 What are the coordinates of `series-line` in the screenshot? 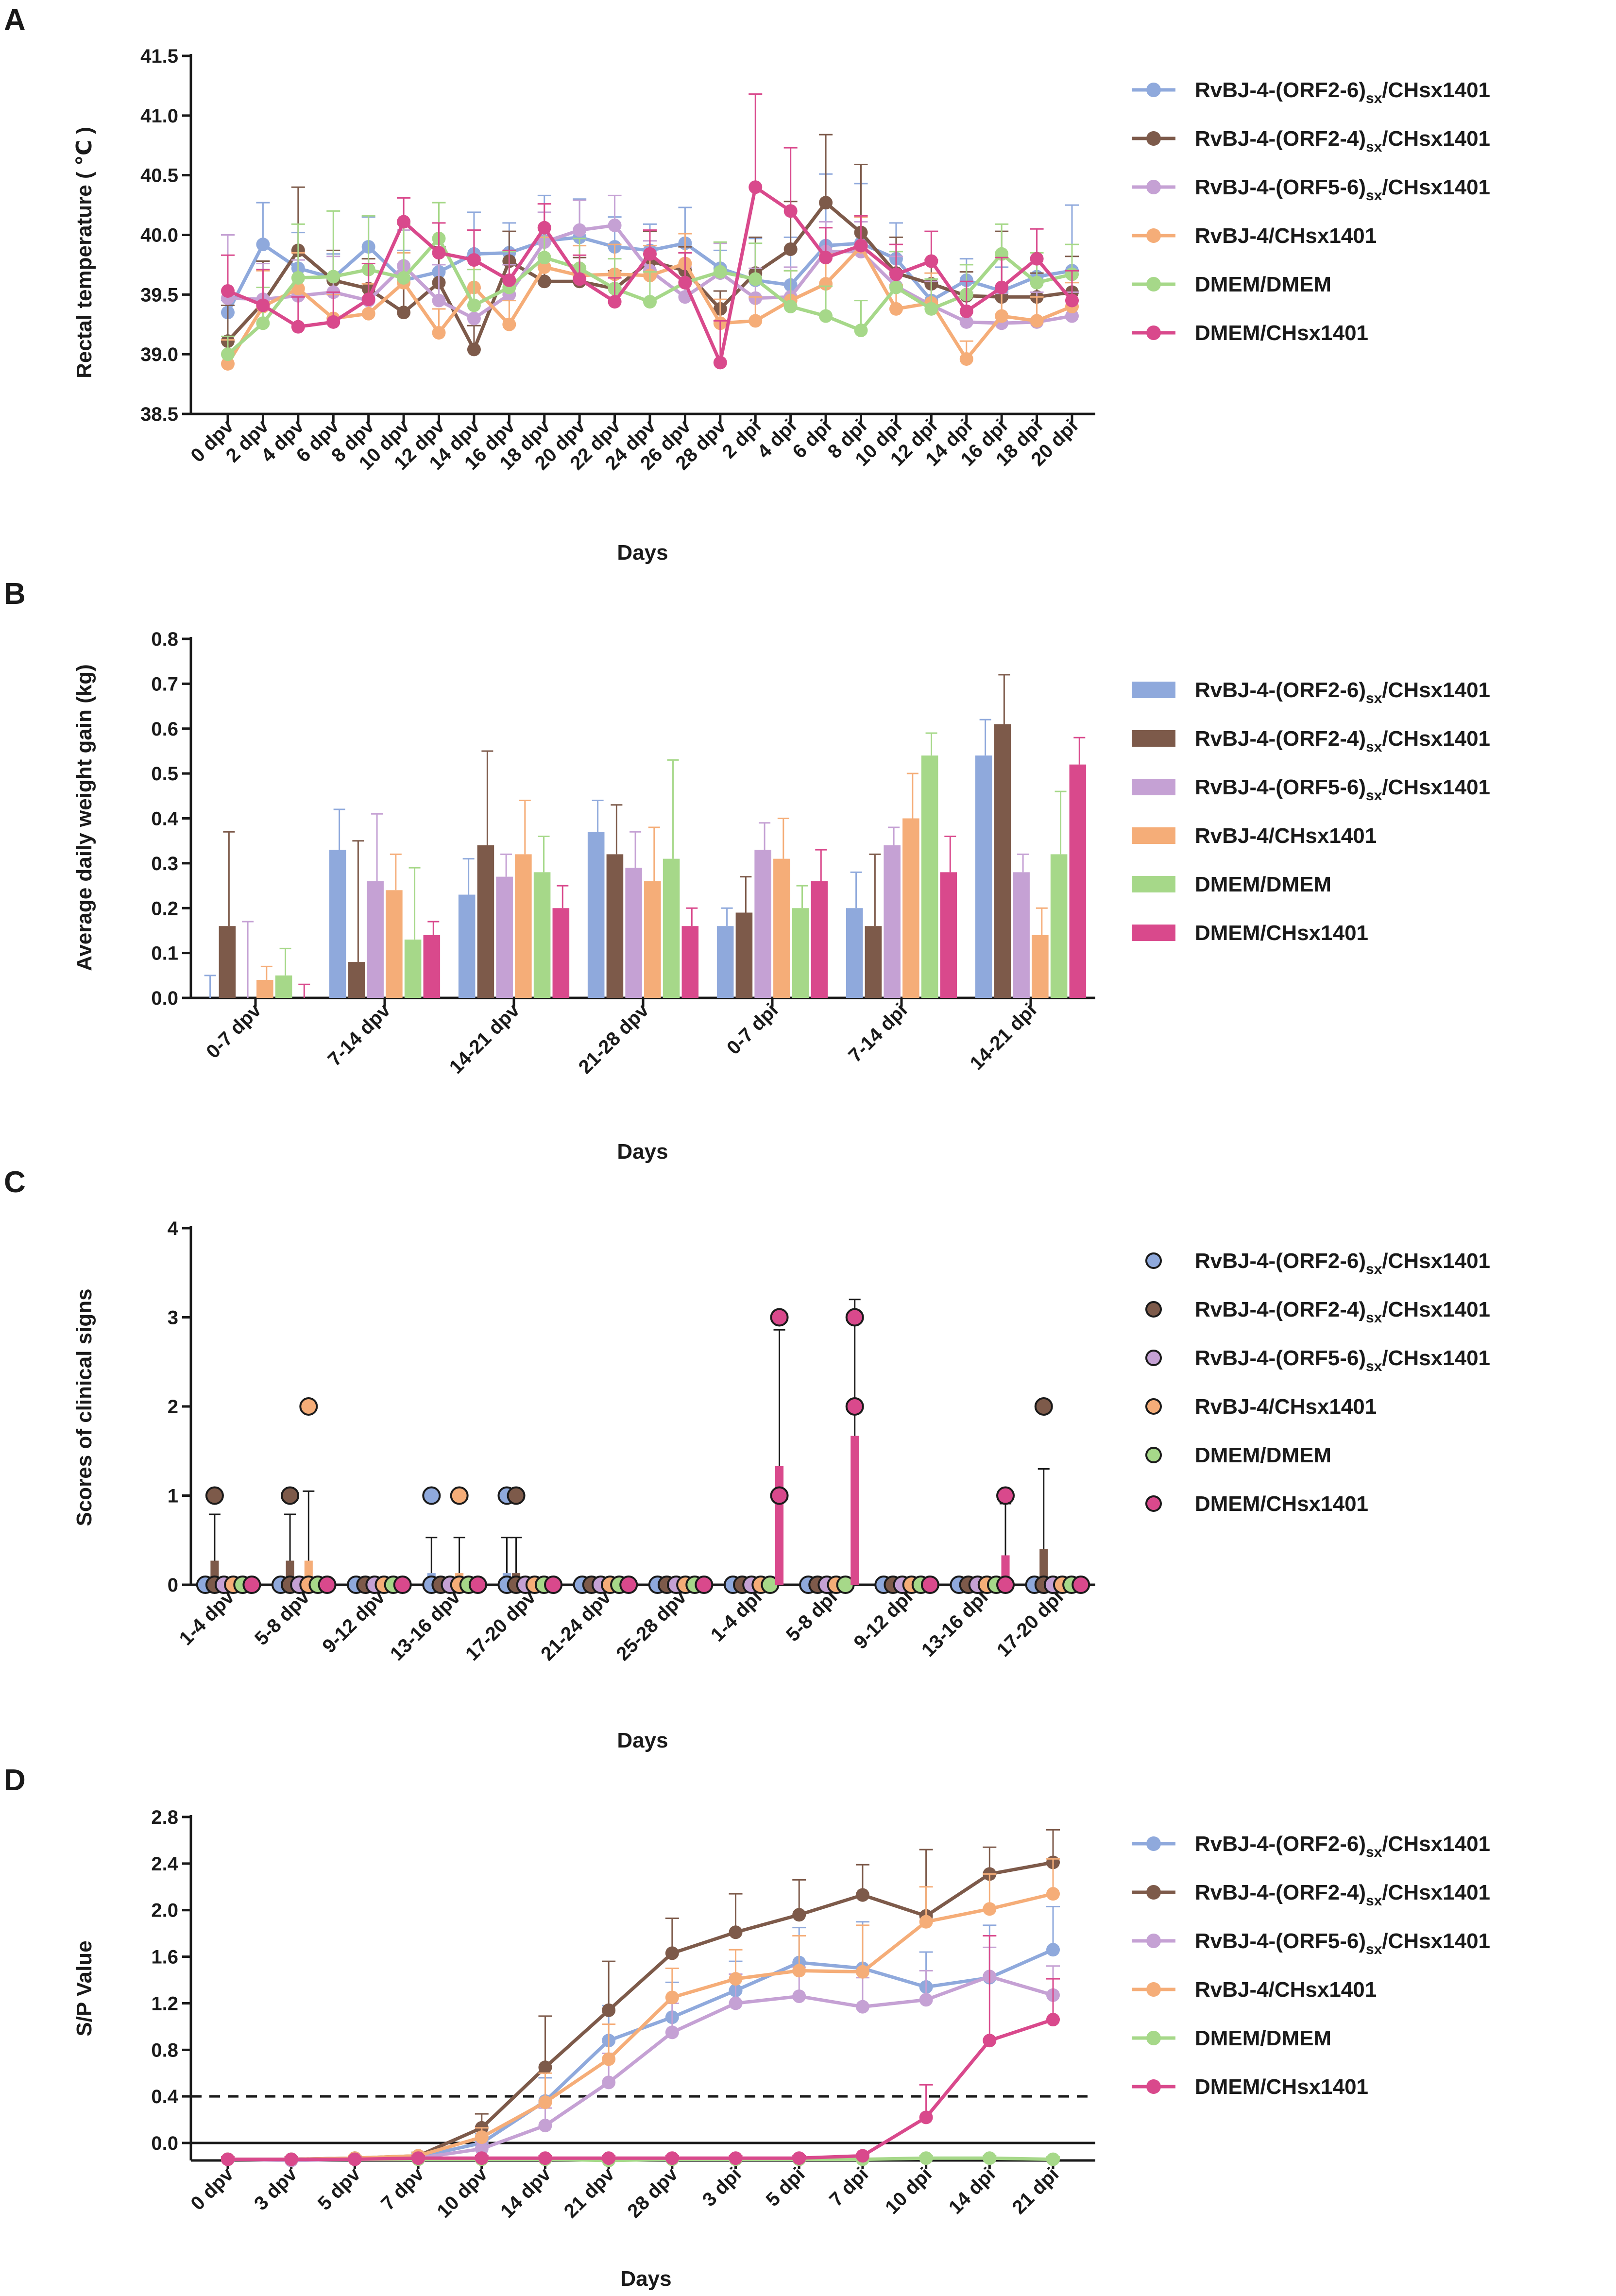 It's located at (641, 2089).